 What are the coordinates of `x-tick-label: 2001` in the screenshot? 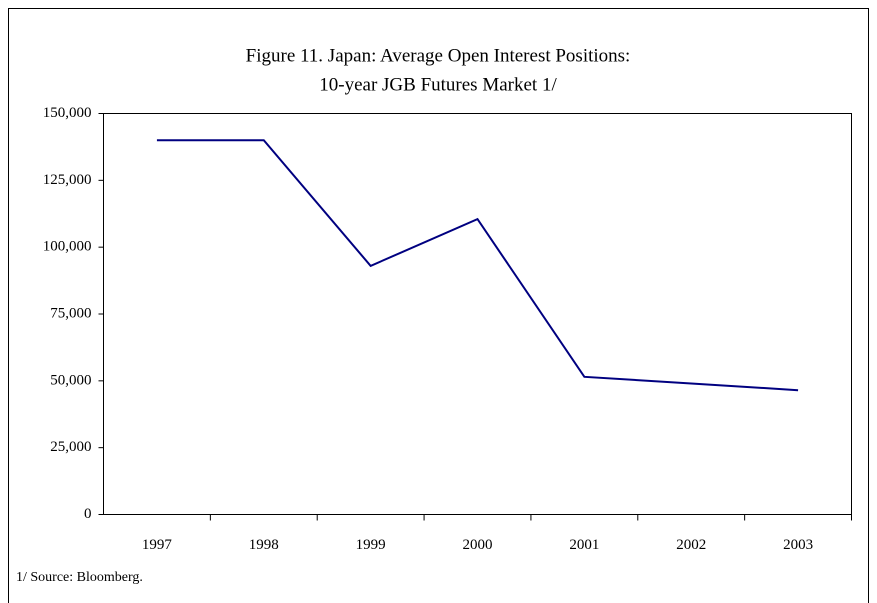 It's located at (584, 545).